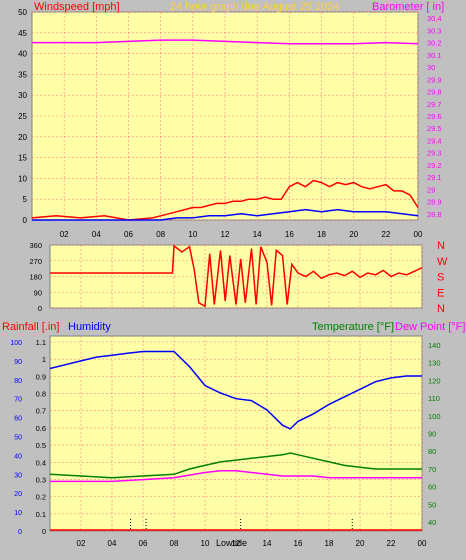  What do you see at coordinates (360, 543) in the screenshot?
I see `climate-time-tick-label: 20` at bounding box center [360, 543].